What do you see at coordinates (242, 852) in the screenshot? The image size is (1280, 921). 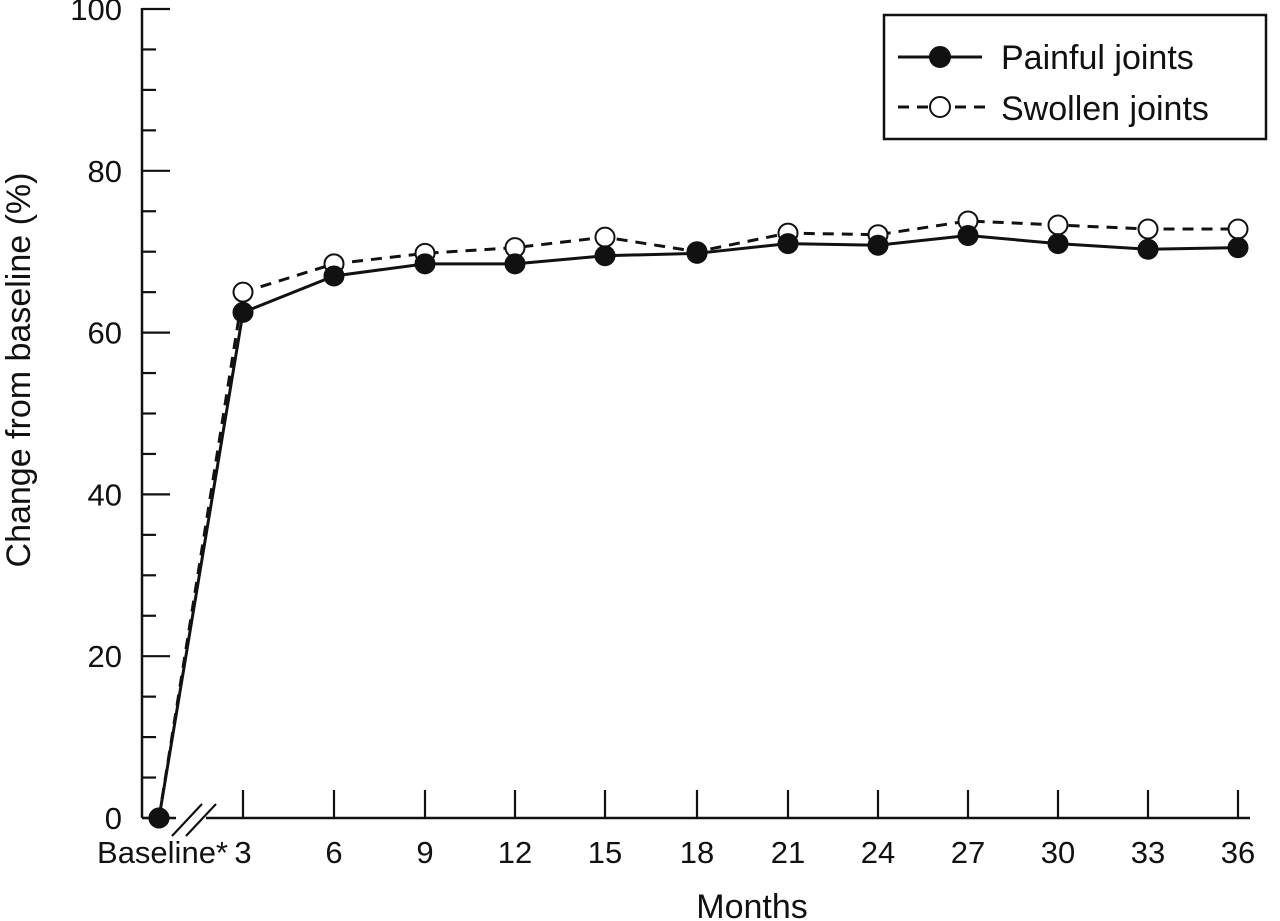 I see `x-tick-label: 3` at bounding box center [242, 852].